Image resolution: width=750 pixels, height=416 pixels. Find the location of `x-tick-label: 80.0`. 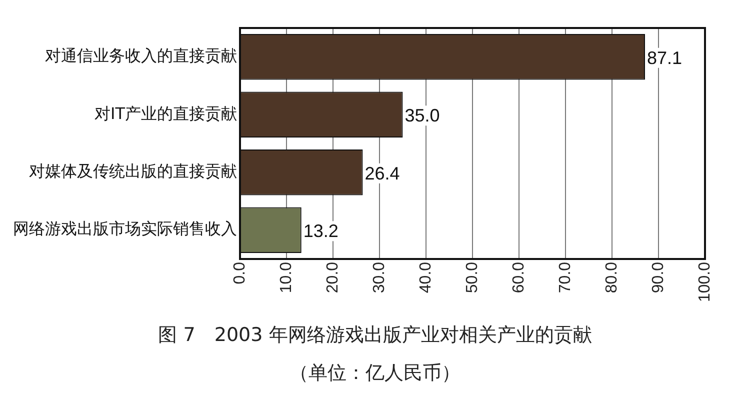

x-tick-label: 80.0 is located at coordinates (611, 278).